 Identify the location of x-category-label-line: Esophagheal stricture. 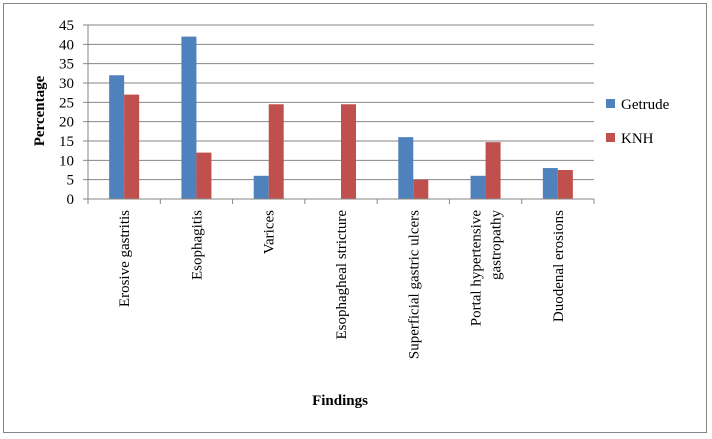
(342, 275).